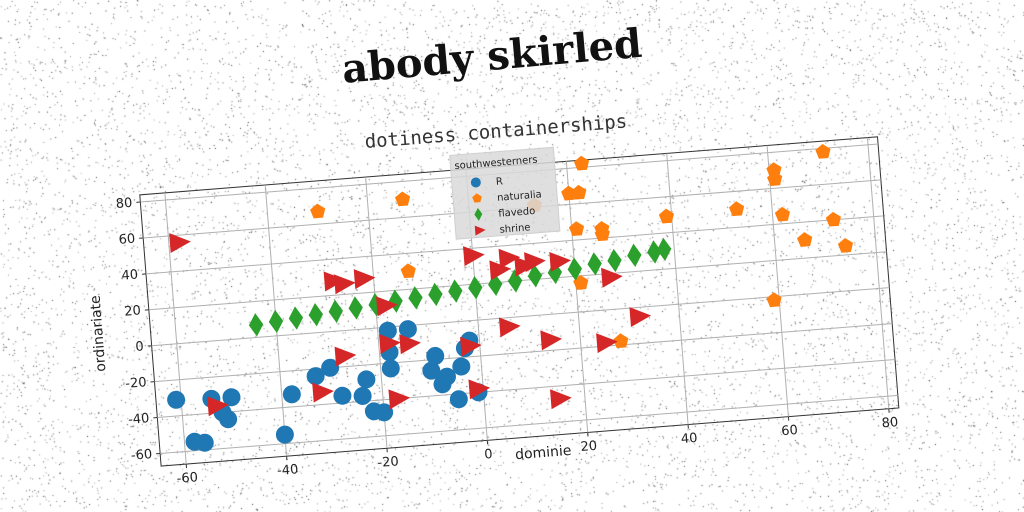 The height and width of the screenshot is (512, 1024). What do you see at coordinates (488, 455) in the screenshot?
I see `x-tick-label: 0` at bounding box center [488, 455].